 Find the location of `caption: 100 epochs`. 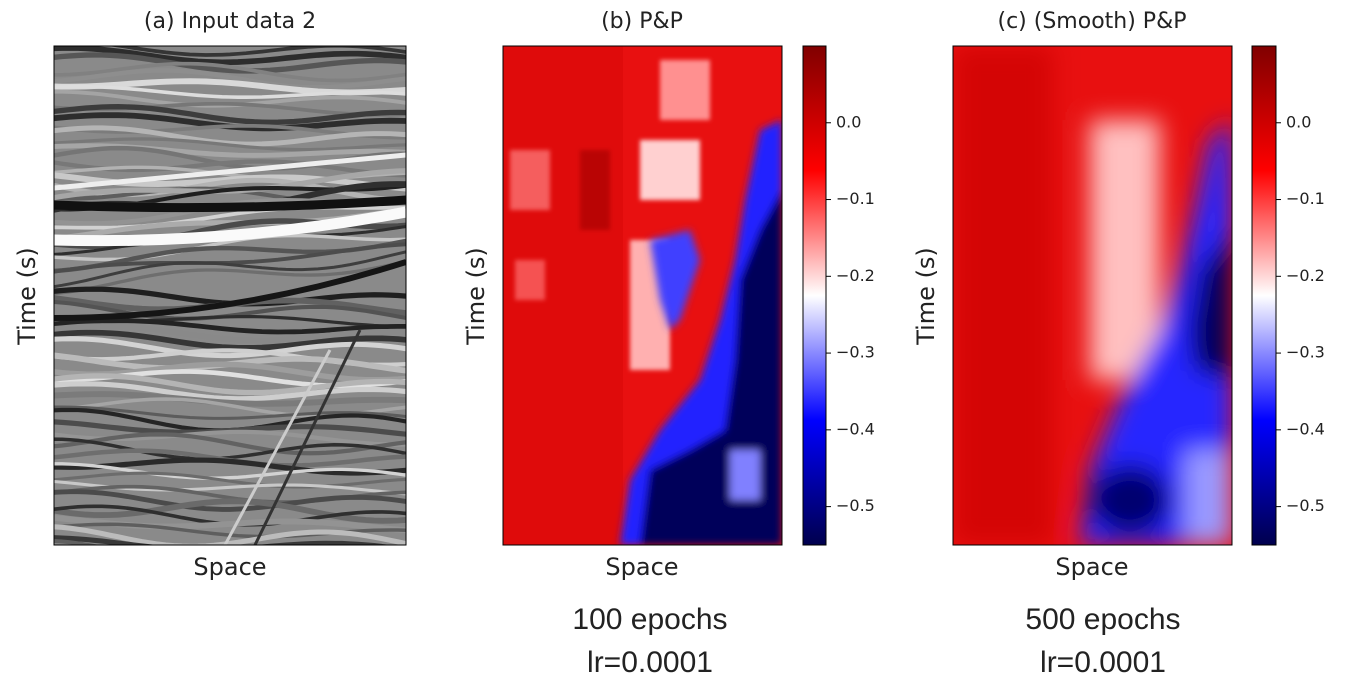

caption: 100 epochs is located at coordinates (649, 619).